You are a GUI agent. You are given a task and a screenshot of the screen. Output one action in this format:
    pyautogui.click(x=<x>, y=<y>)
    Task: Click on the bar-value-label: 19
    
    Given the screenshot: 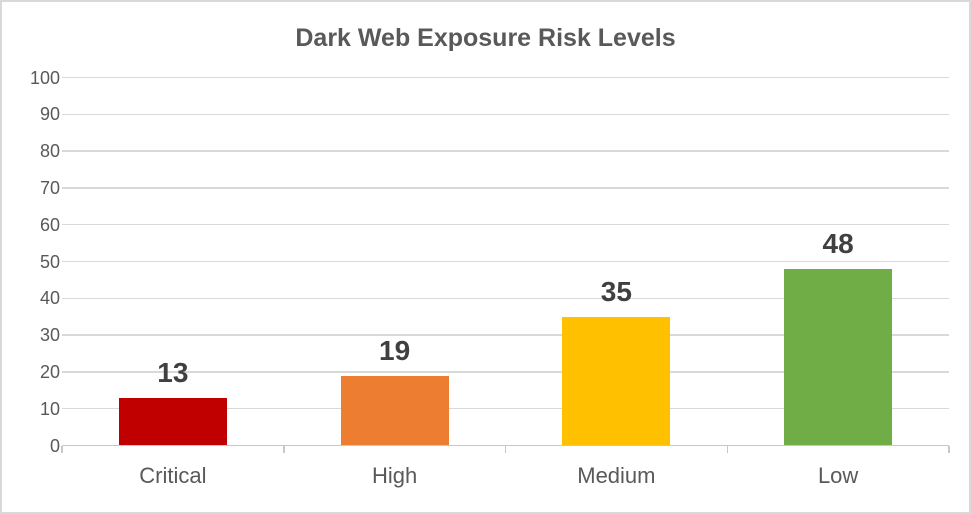 What is the action you would take?
    pyautogui.click(x=395, y=350)
    